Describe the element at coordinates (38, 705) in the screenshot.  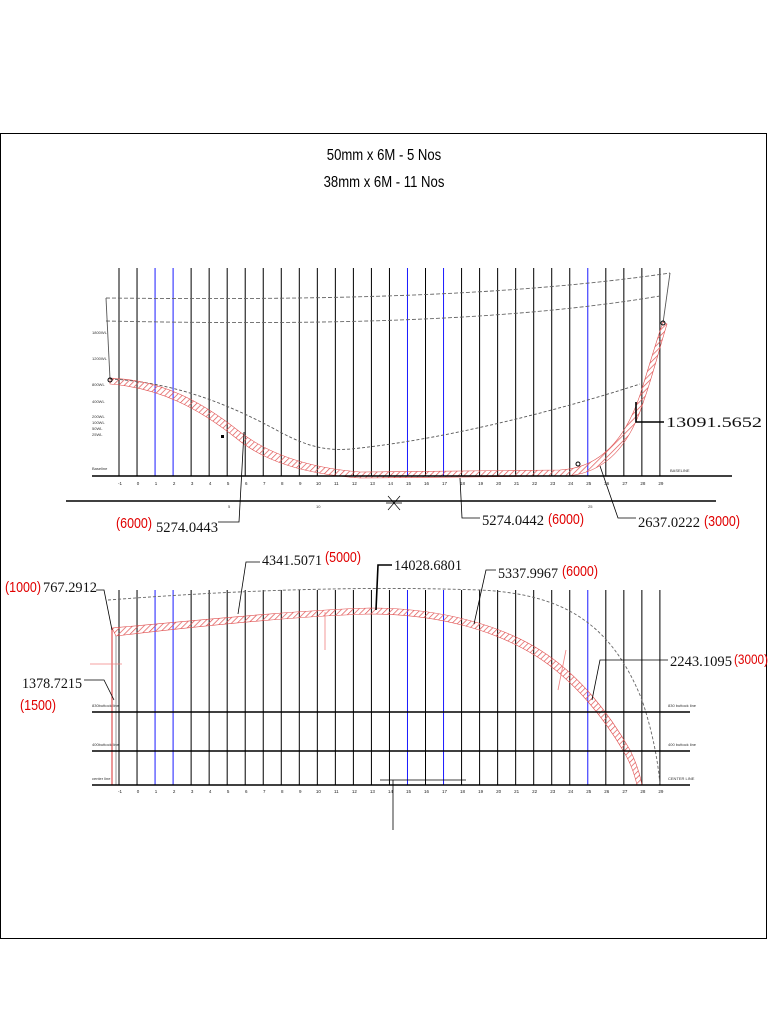
I see `callout-d5-qty: (1500)` at that location.